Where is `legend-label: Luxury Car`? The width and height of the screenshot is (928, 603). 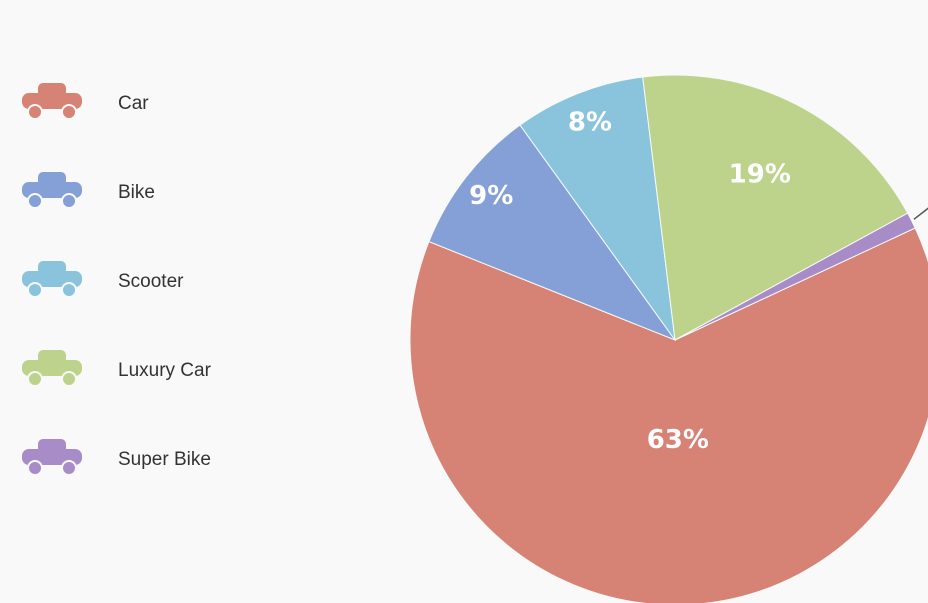
legend-label: Luxury Car is located at coordinates (165, 370).